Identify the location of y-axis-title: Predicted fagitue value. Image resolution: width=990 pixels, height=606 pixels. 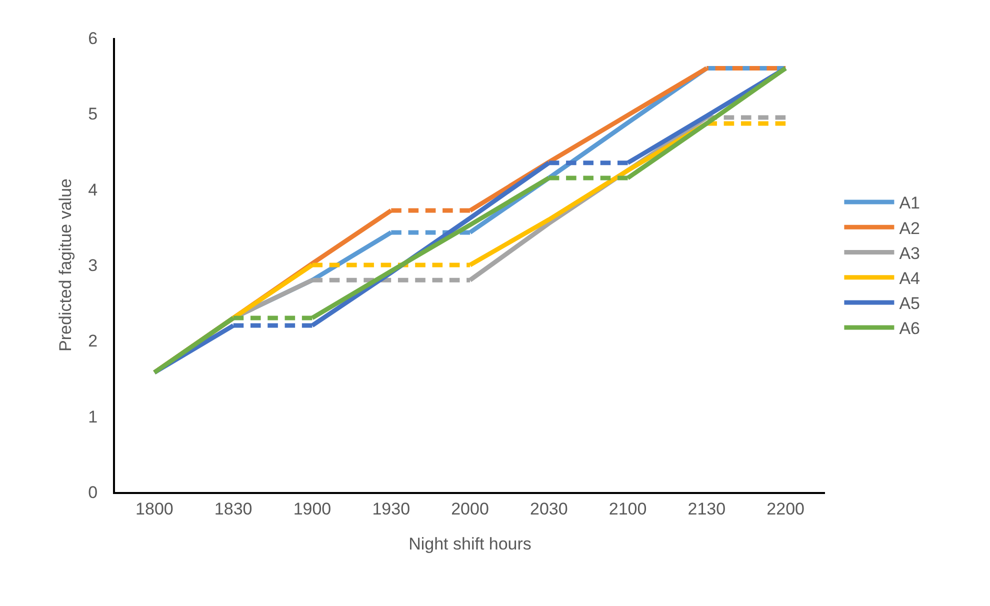
(66, 265).